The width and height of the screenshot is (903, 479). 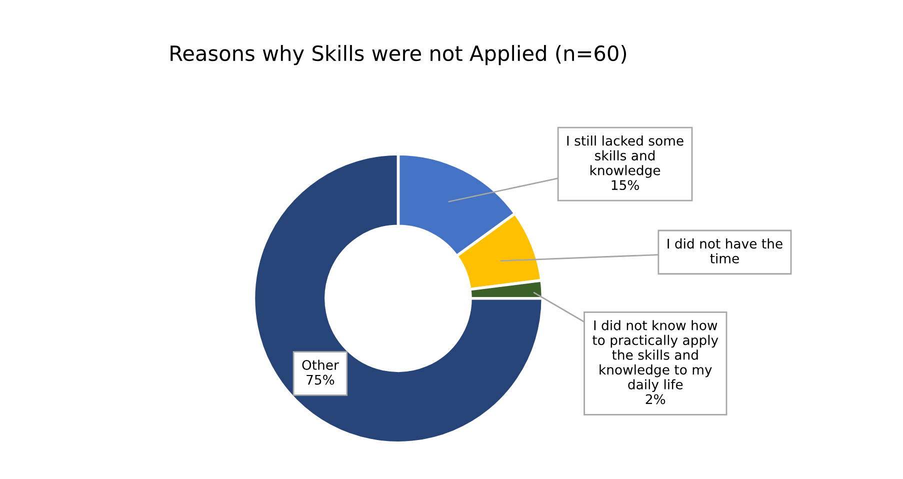 What do you see at coordinates (656, 399) in the screenshot?
I see `data-label: 2%` at bounding box center [656, 399].